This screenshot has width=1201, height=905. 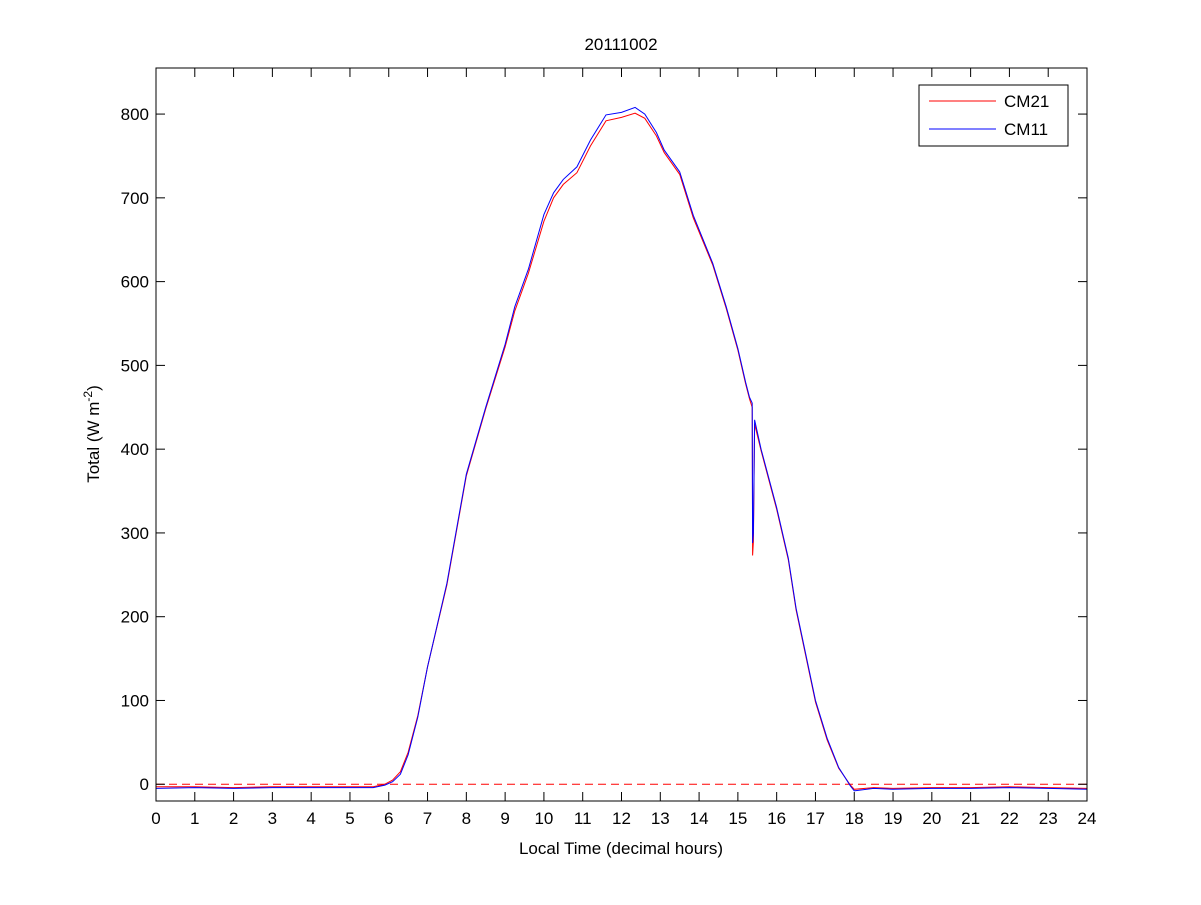 What do you see at coordinates (1087, 818) in the screenshot?
I see `x-tick-label: 24` at bounding box center [1087, 818].